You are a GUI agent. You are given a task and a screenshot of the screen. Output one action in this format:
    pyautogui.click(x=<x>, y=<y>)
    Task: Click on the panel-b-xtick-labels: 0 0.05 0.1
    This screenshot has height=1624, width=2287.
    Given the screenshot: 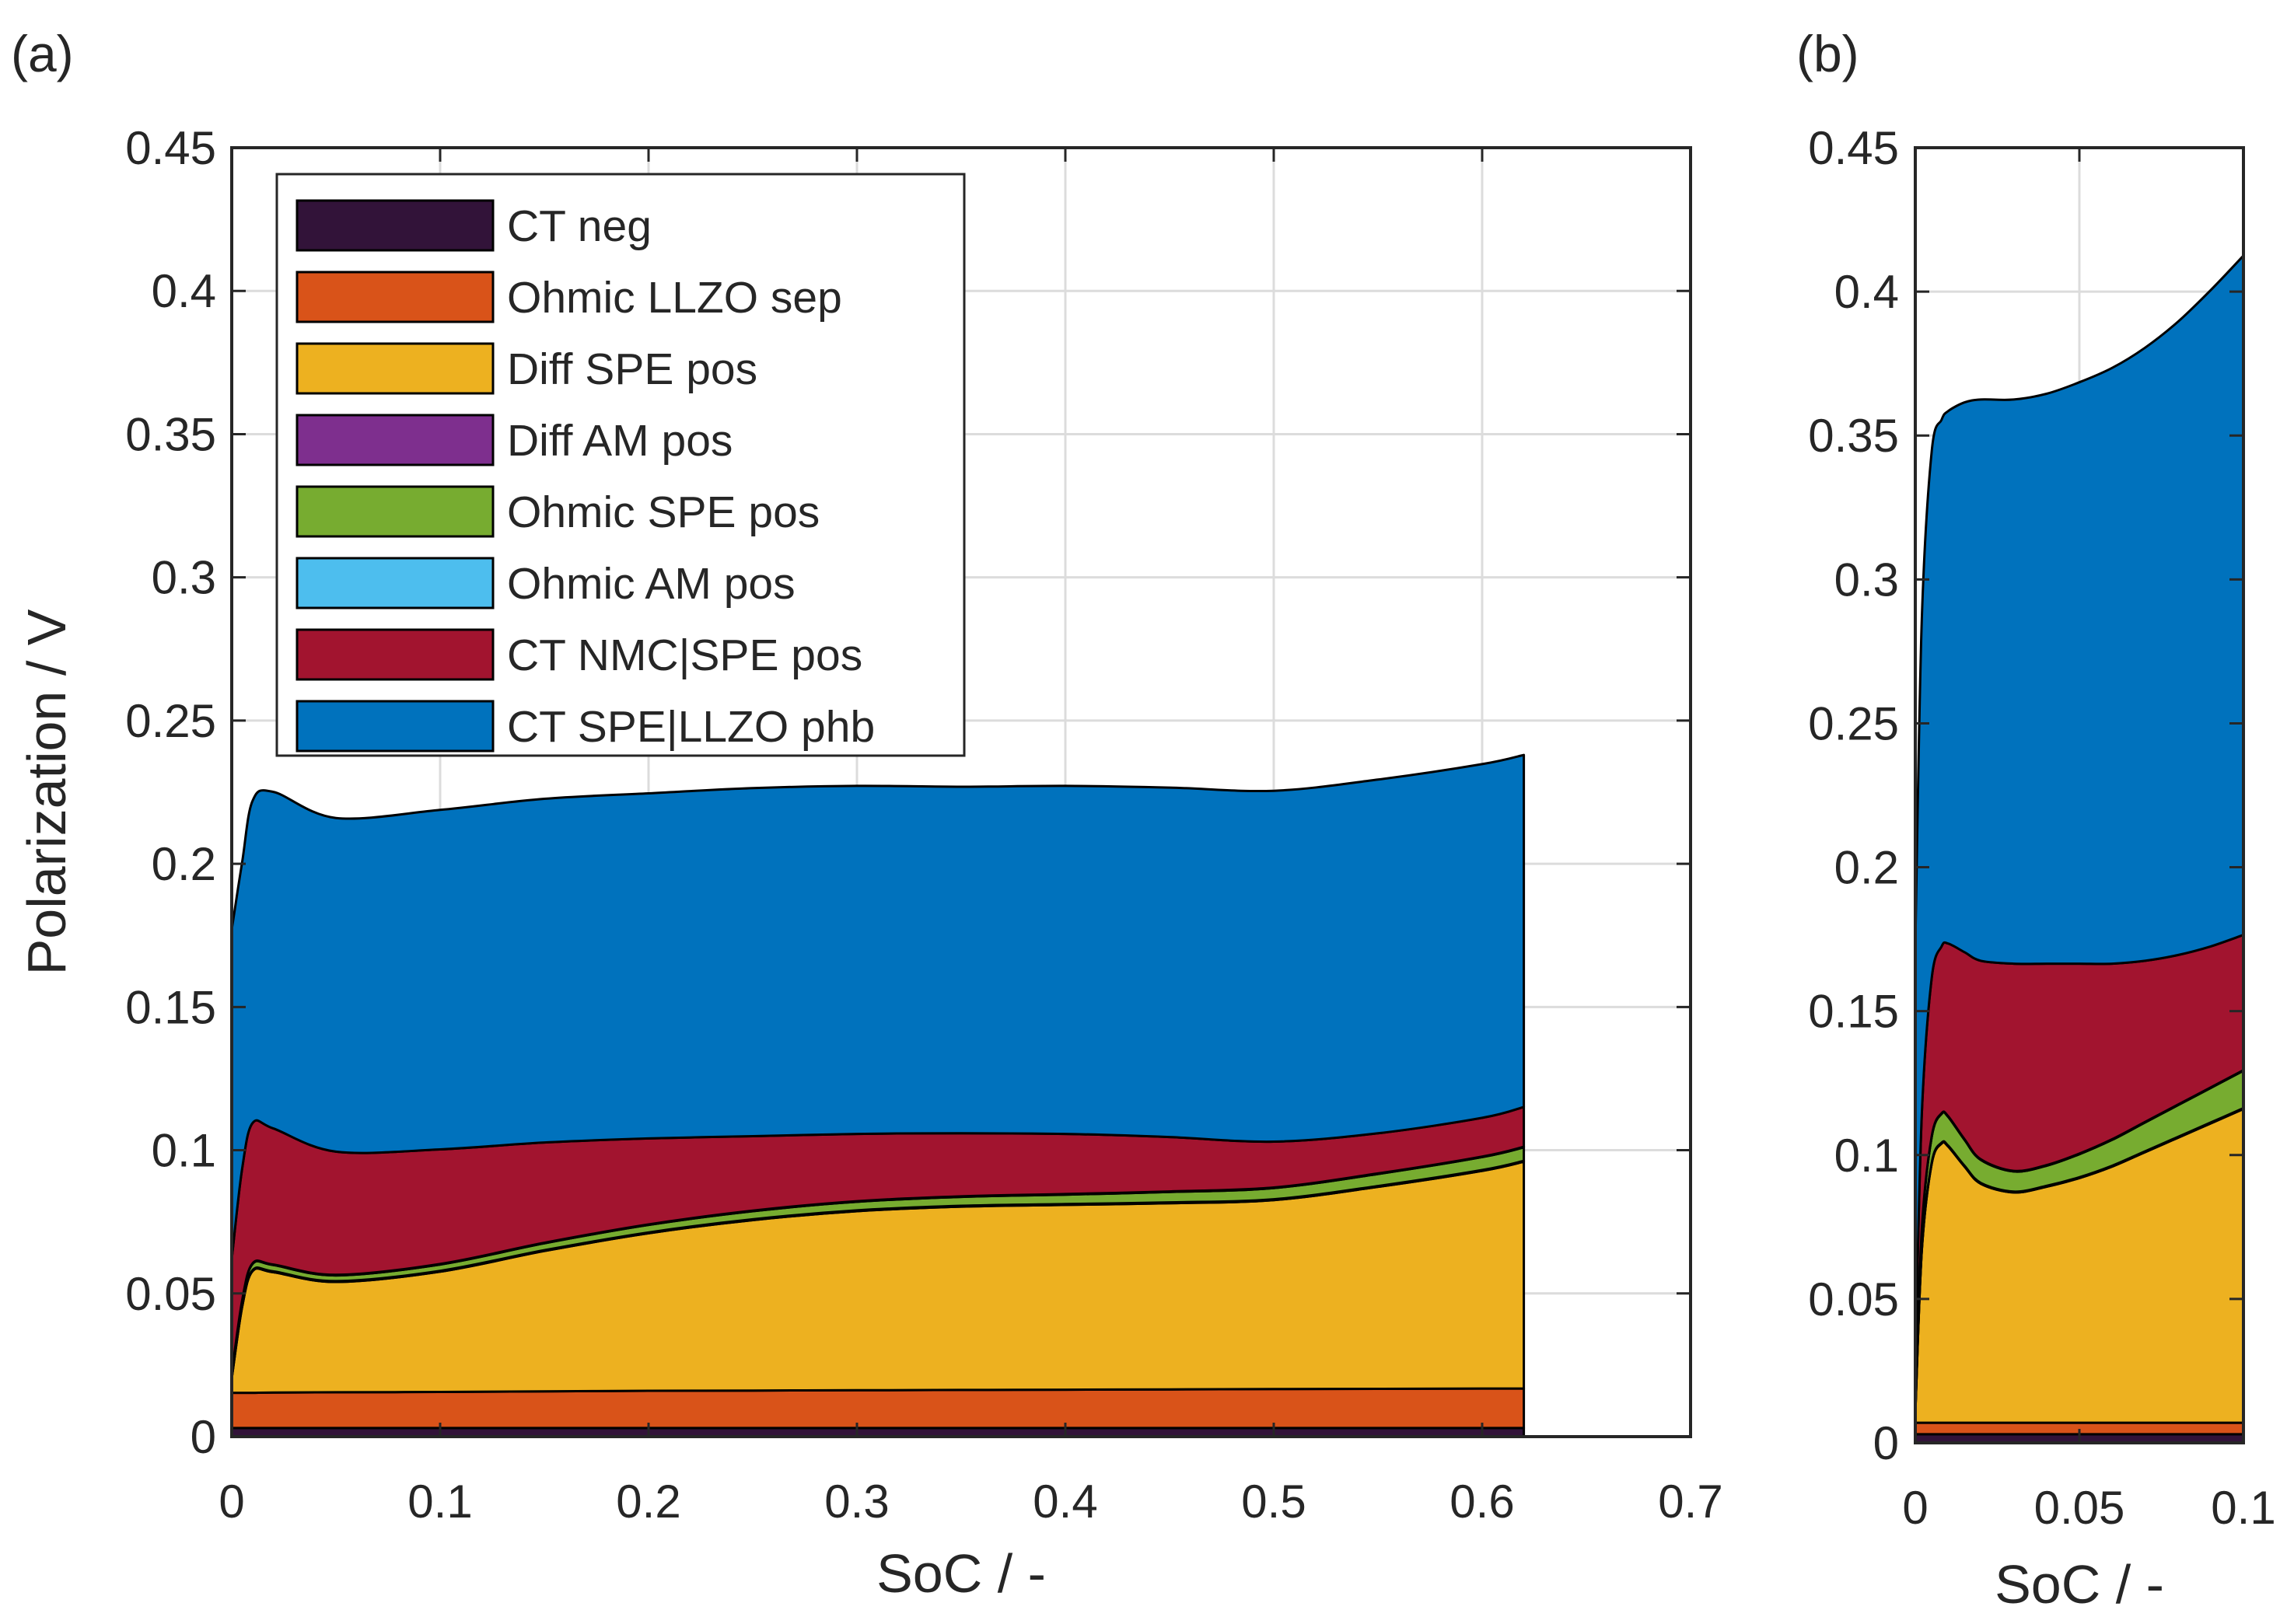 What is the action you would take?
    pyautogui.click(x=2088, y=1508)
    